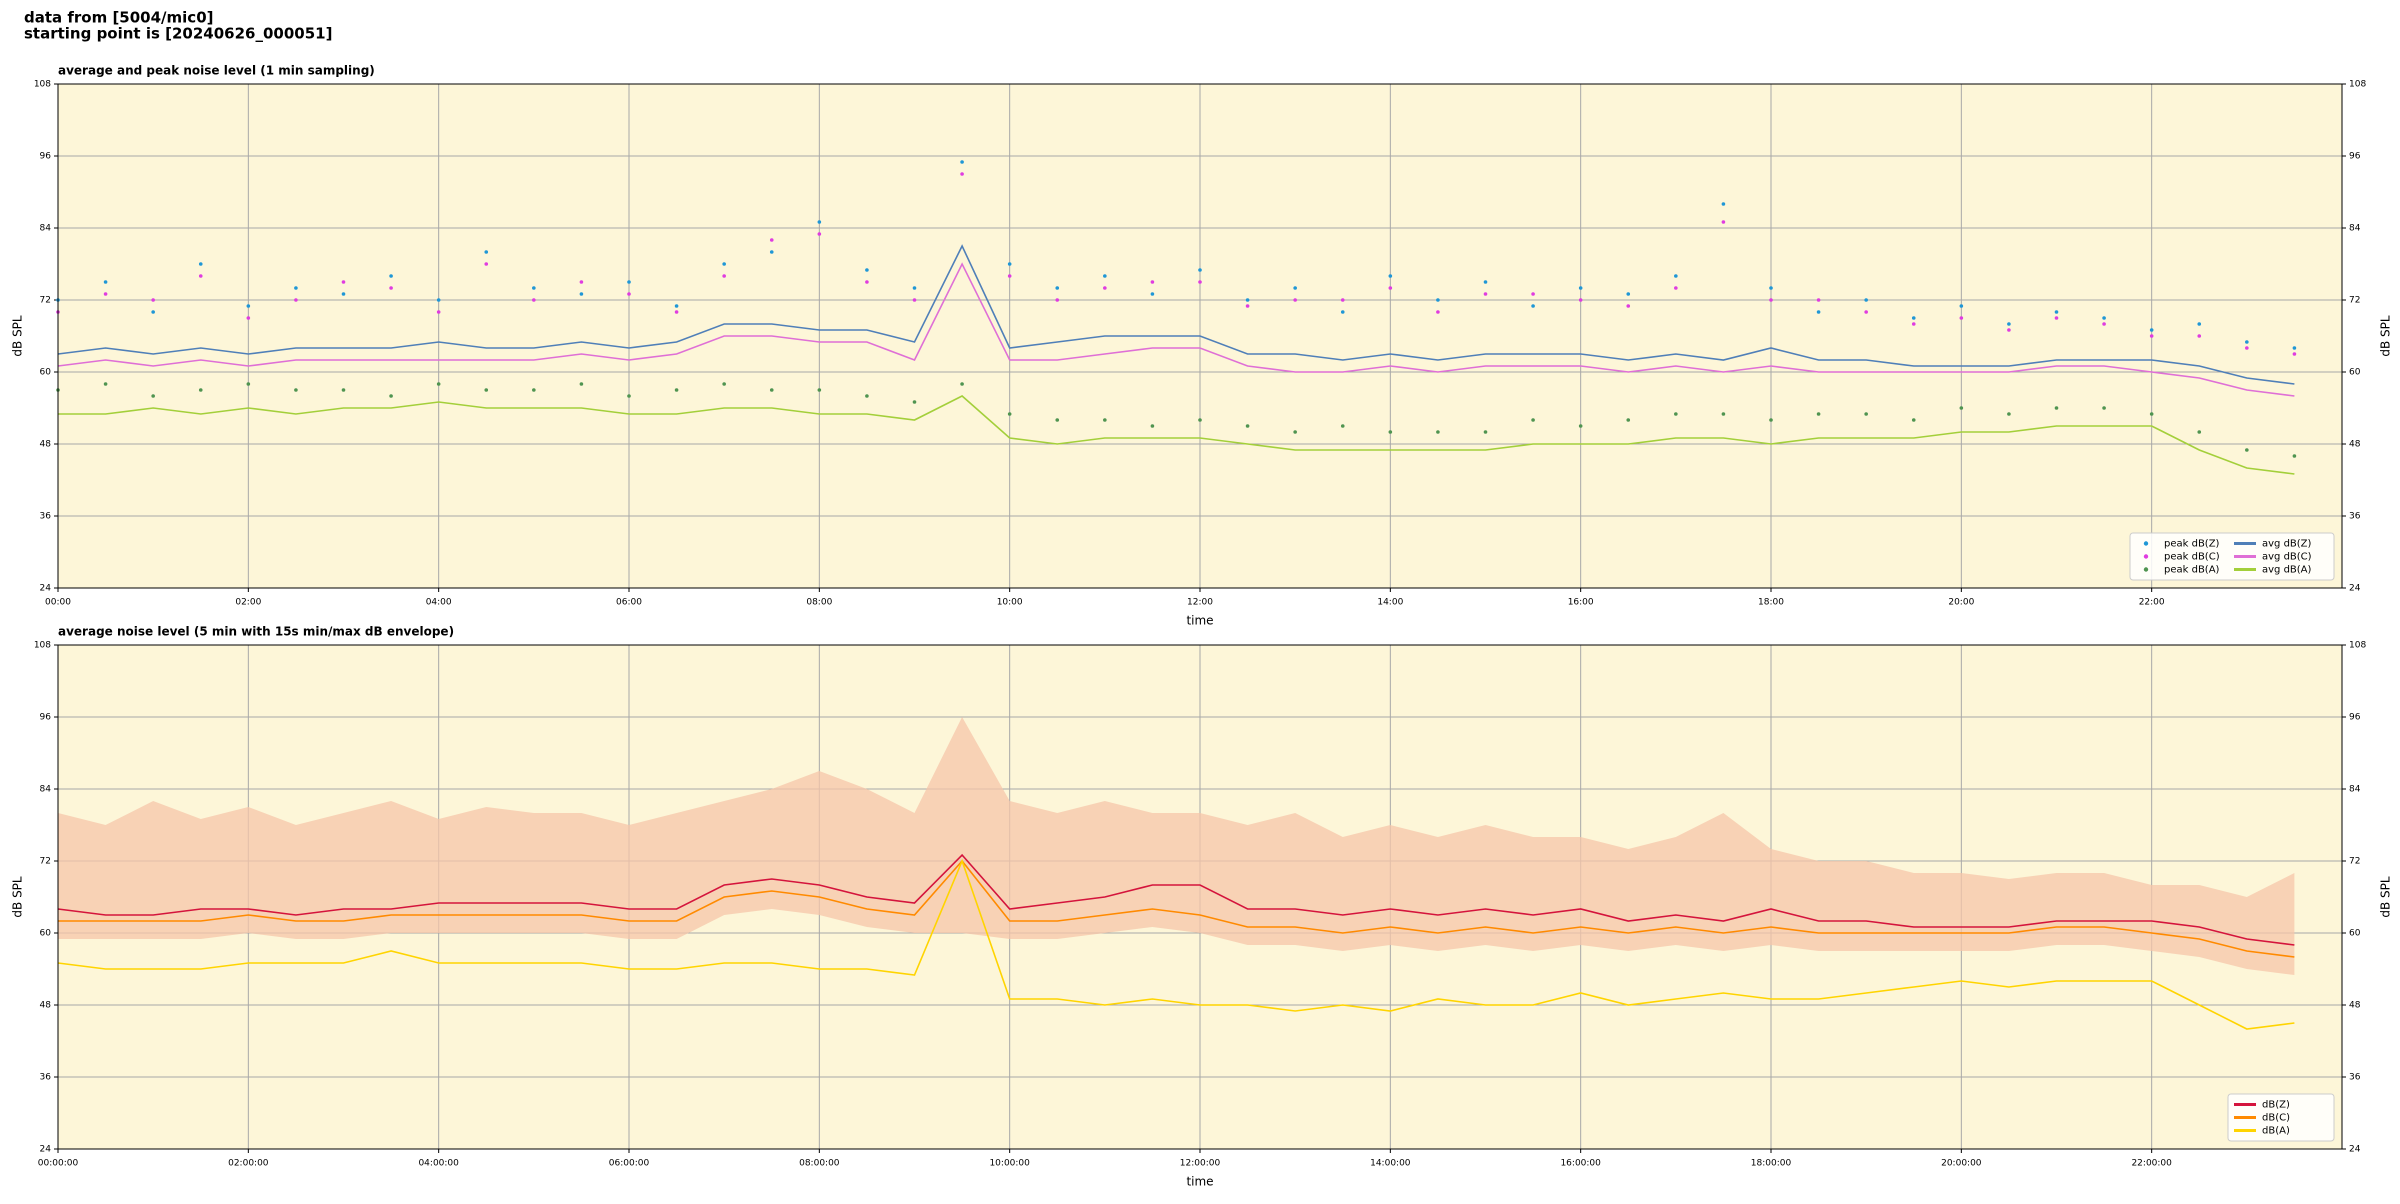 Image resolution: width=2400 pixels, height=1204 pixels. What do you see at coordinates (42, 646) in the screenshot?
I see `y-tick-label: 108` at bounding box center [42, 646].